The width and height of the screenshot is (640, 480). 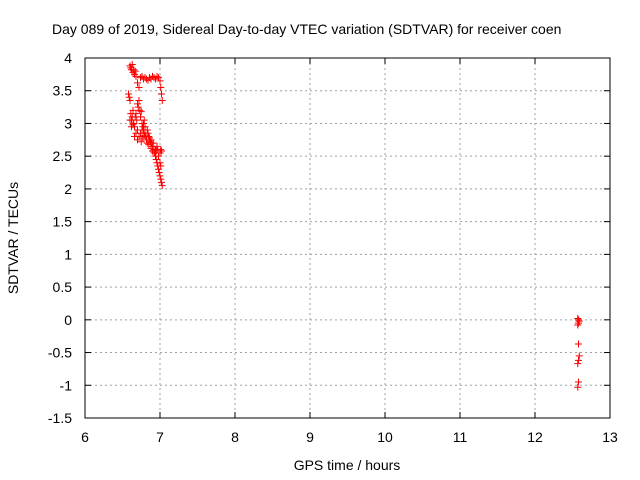 I want to click on y-axis-label: SDTVAR / TECUs, so click(x=13, y=238).